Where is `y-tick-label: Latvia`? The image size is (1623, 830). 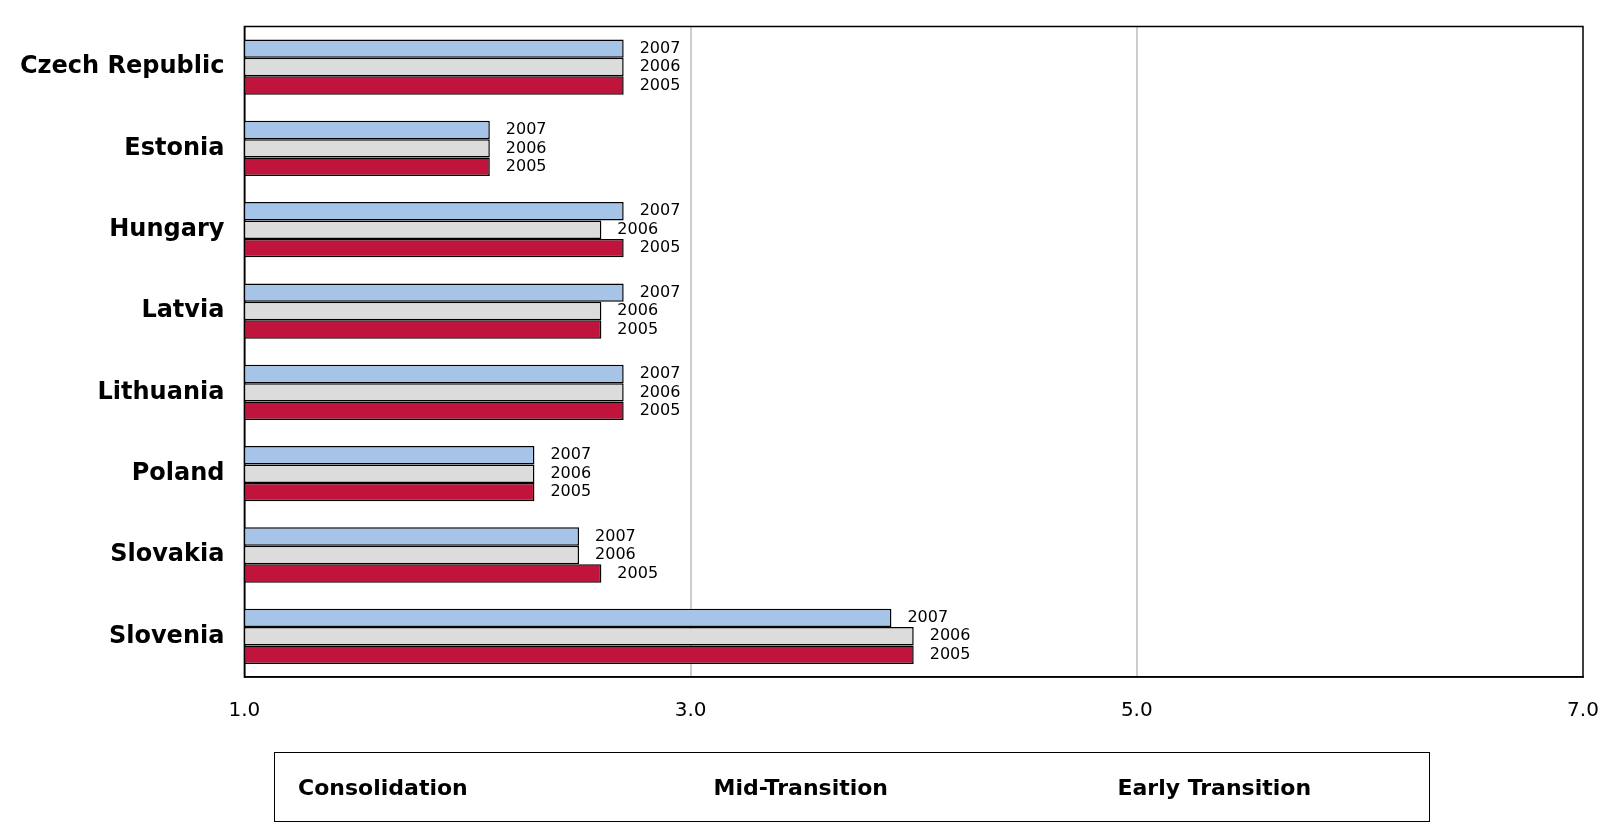
y-tick-label: Latvia is located at coordinates (183, 309).